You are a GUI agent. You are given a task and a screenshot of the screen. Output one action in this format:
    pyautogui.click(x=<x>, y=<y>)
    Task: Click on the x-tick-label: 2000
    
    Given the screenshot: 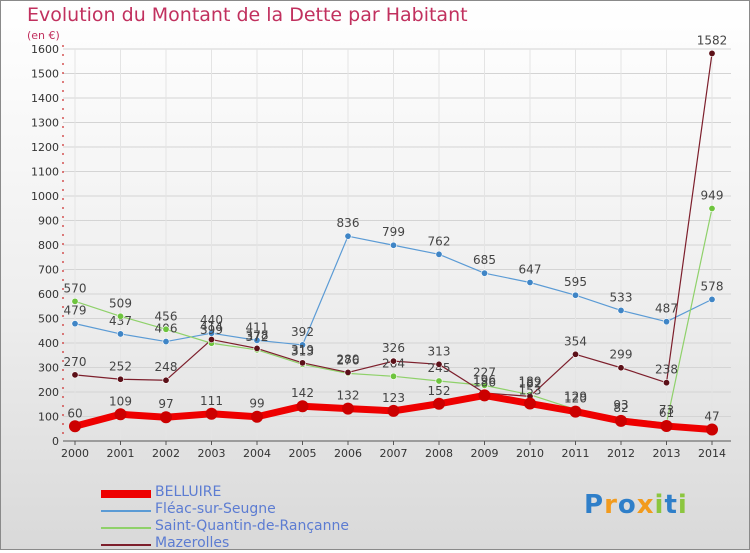 What is the action you would take?
    pyautogui.click(x=75, y=453)
    